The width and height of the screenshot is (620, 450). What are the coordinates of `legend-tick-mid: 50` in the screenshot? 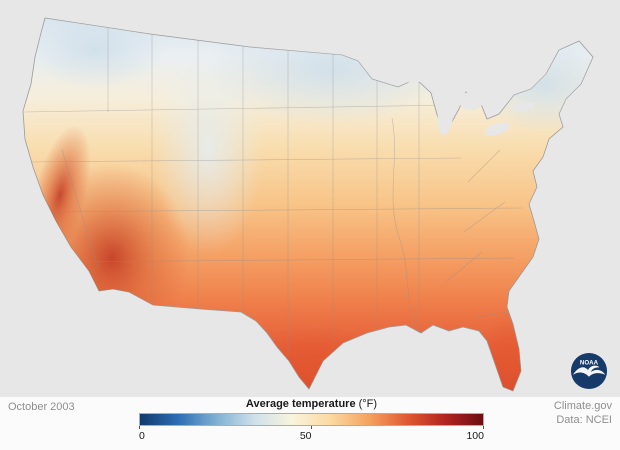 It's located at (305, 436).